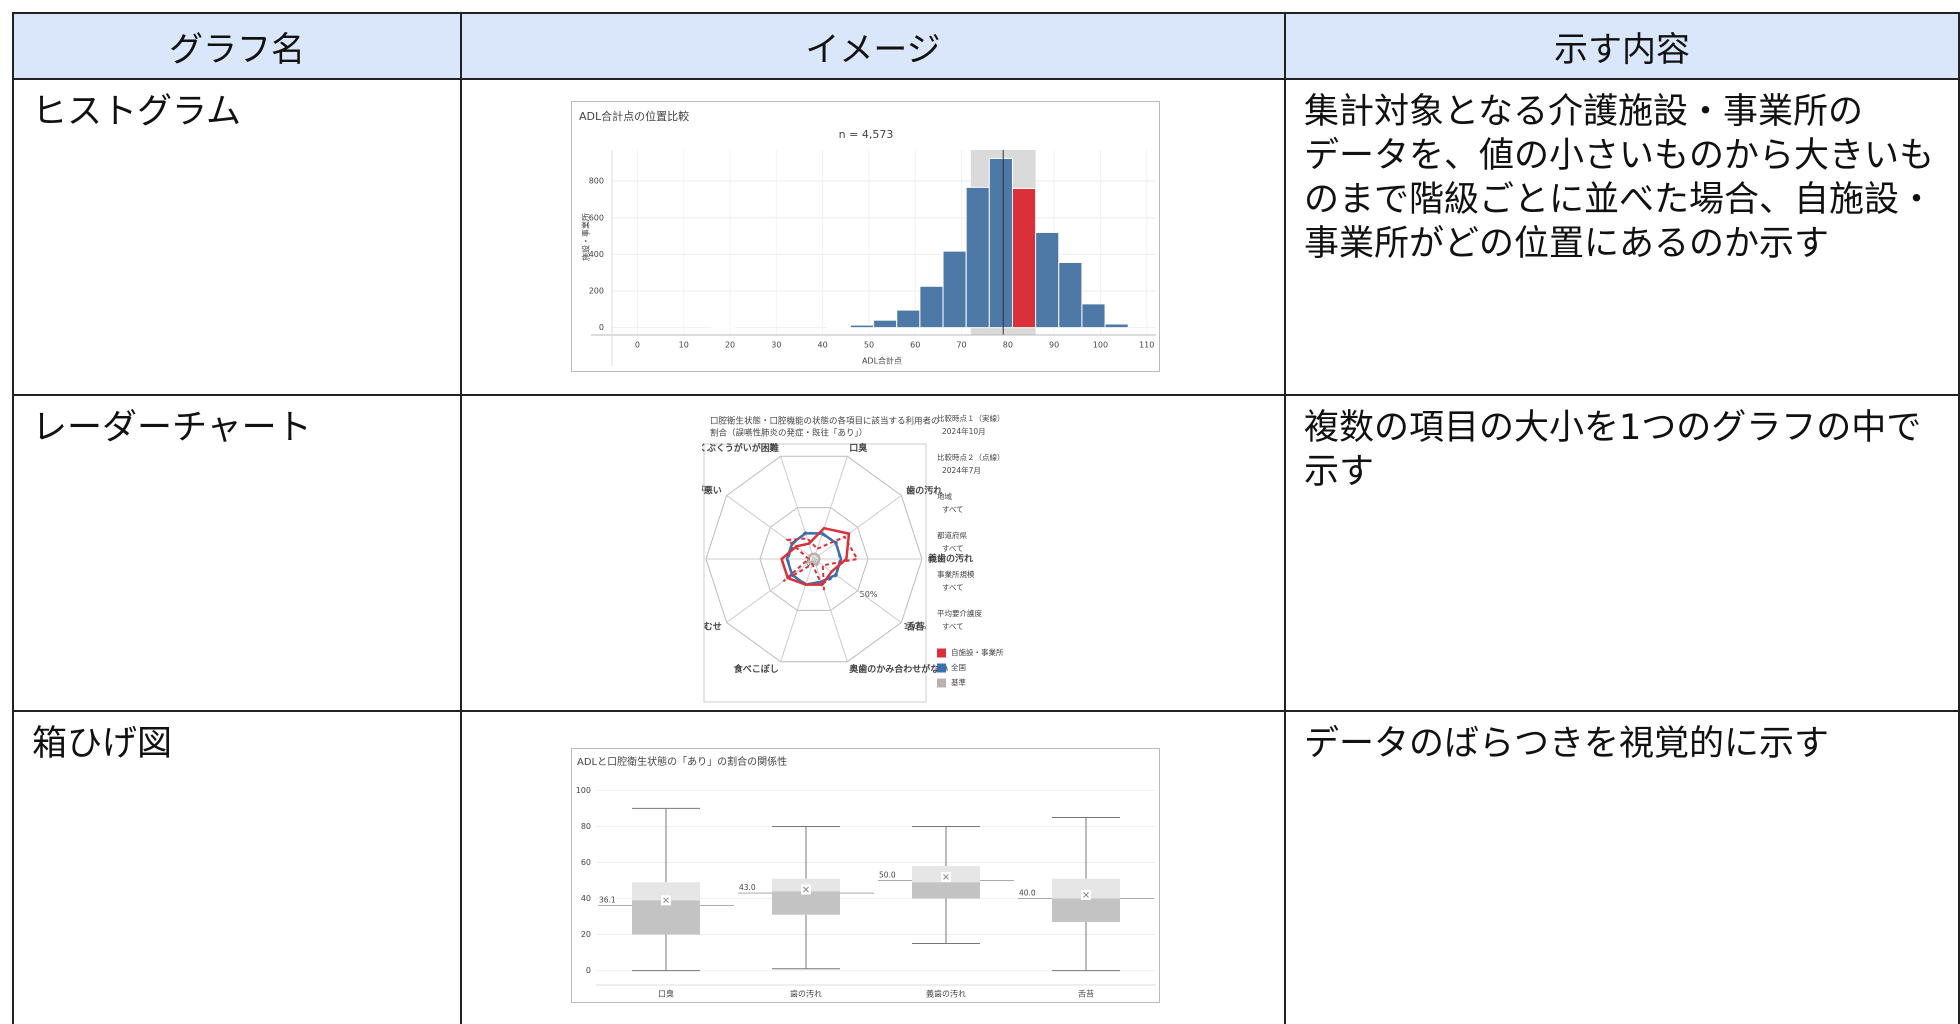 The width and height of the screenshot is (1960, 1024). What do you see at coordinates (869, 345) in the screenshot?
I see `x-tick-label: 50` at bounding box center [869, 345].